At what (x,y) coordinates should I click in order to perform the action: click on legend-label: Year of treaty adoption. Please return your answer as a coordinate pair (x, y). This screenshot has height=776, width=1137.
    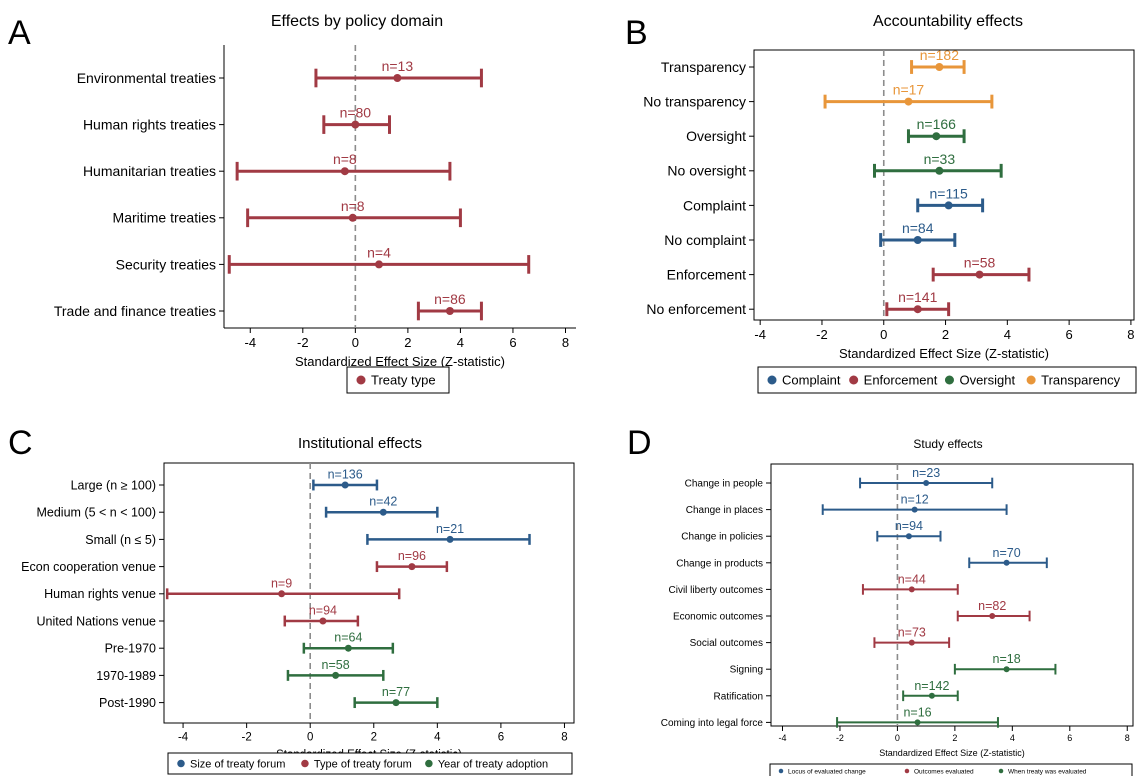
    Looking at the image, I should click on (493, 764).